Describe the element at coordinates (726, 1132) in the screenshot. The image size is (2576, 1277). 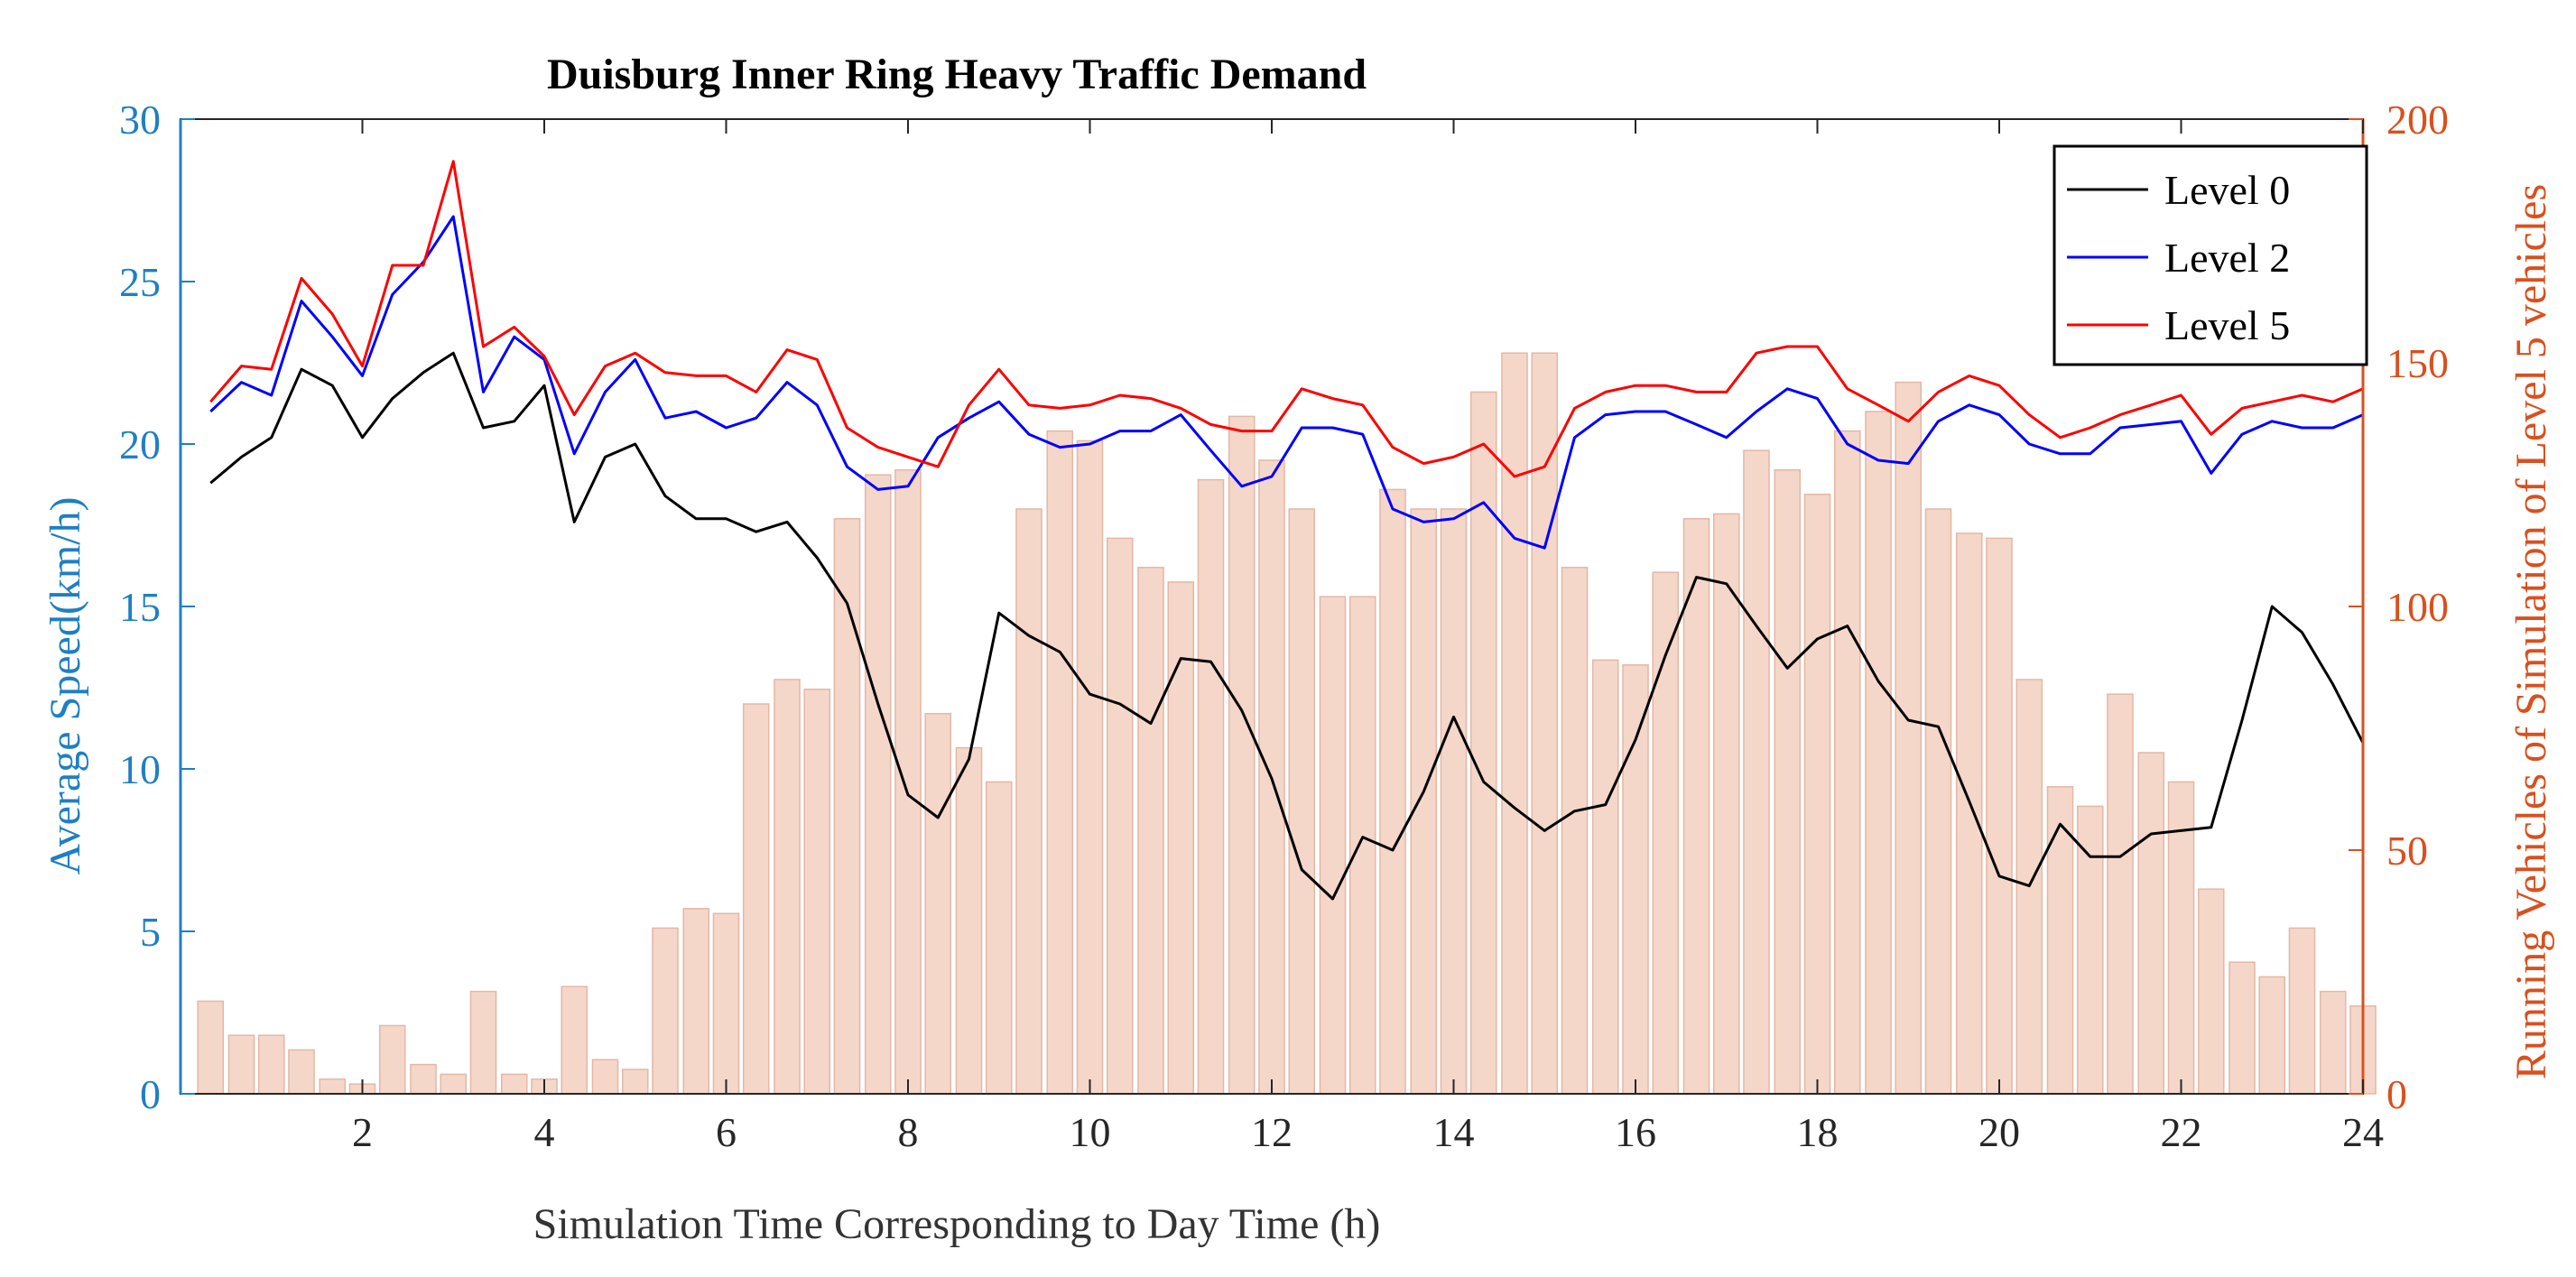
I see `x-tick-label: 6` at that location.